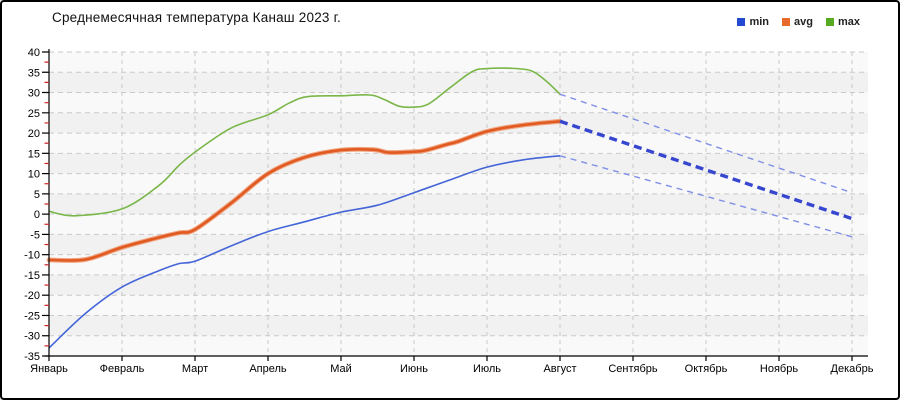 The height and width of the screenshot is (400, 900). What do you see at coordinates (32, 316) in the screenshot?
I see `y-tick-label: -25` at bounding box center [32, 316].